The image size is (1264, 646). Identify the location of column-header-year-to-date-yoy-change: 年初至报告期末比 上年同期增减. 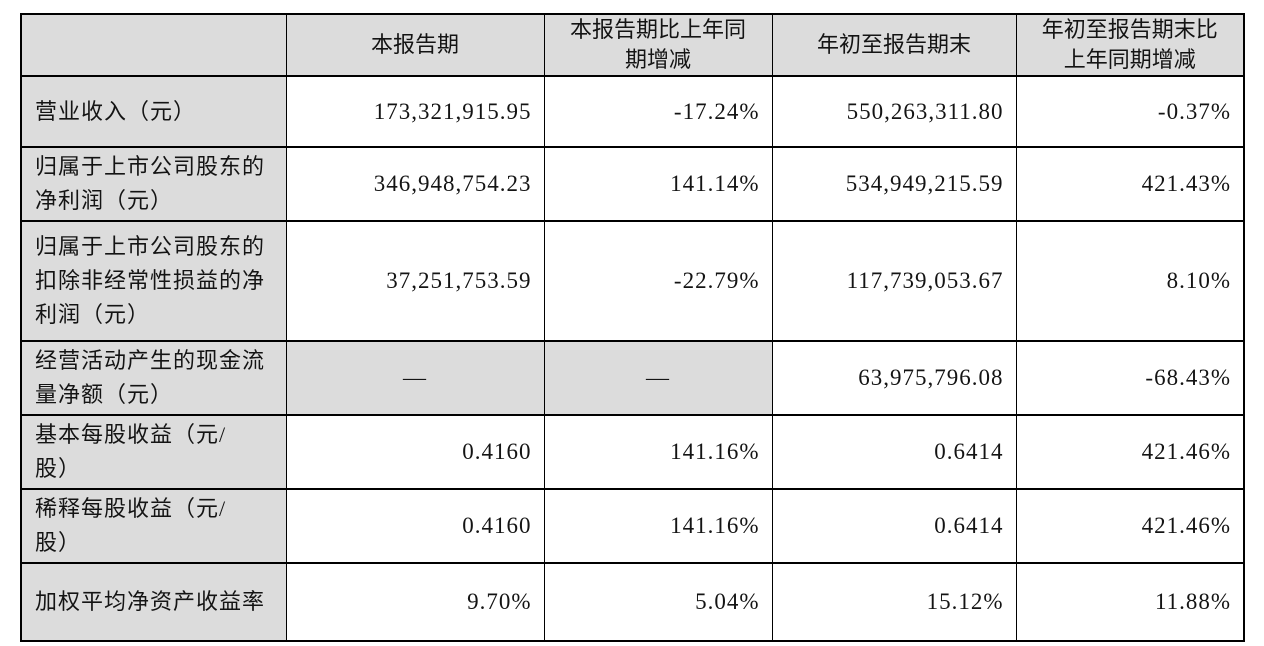
(1130, 45).